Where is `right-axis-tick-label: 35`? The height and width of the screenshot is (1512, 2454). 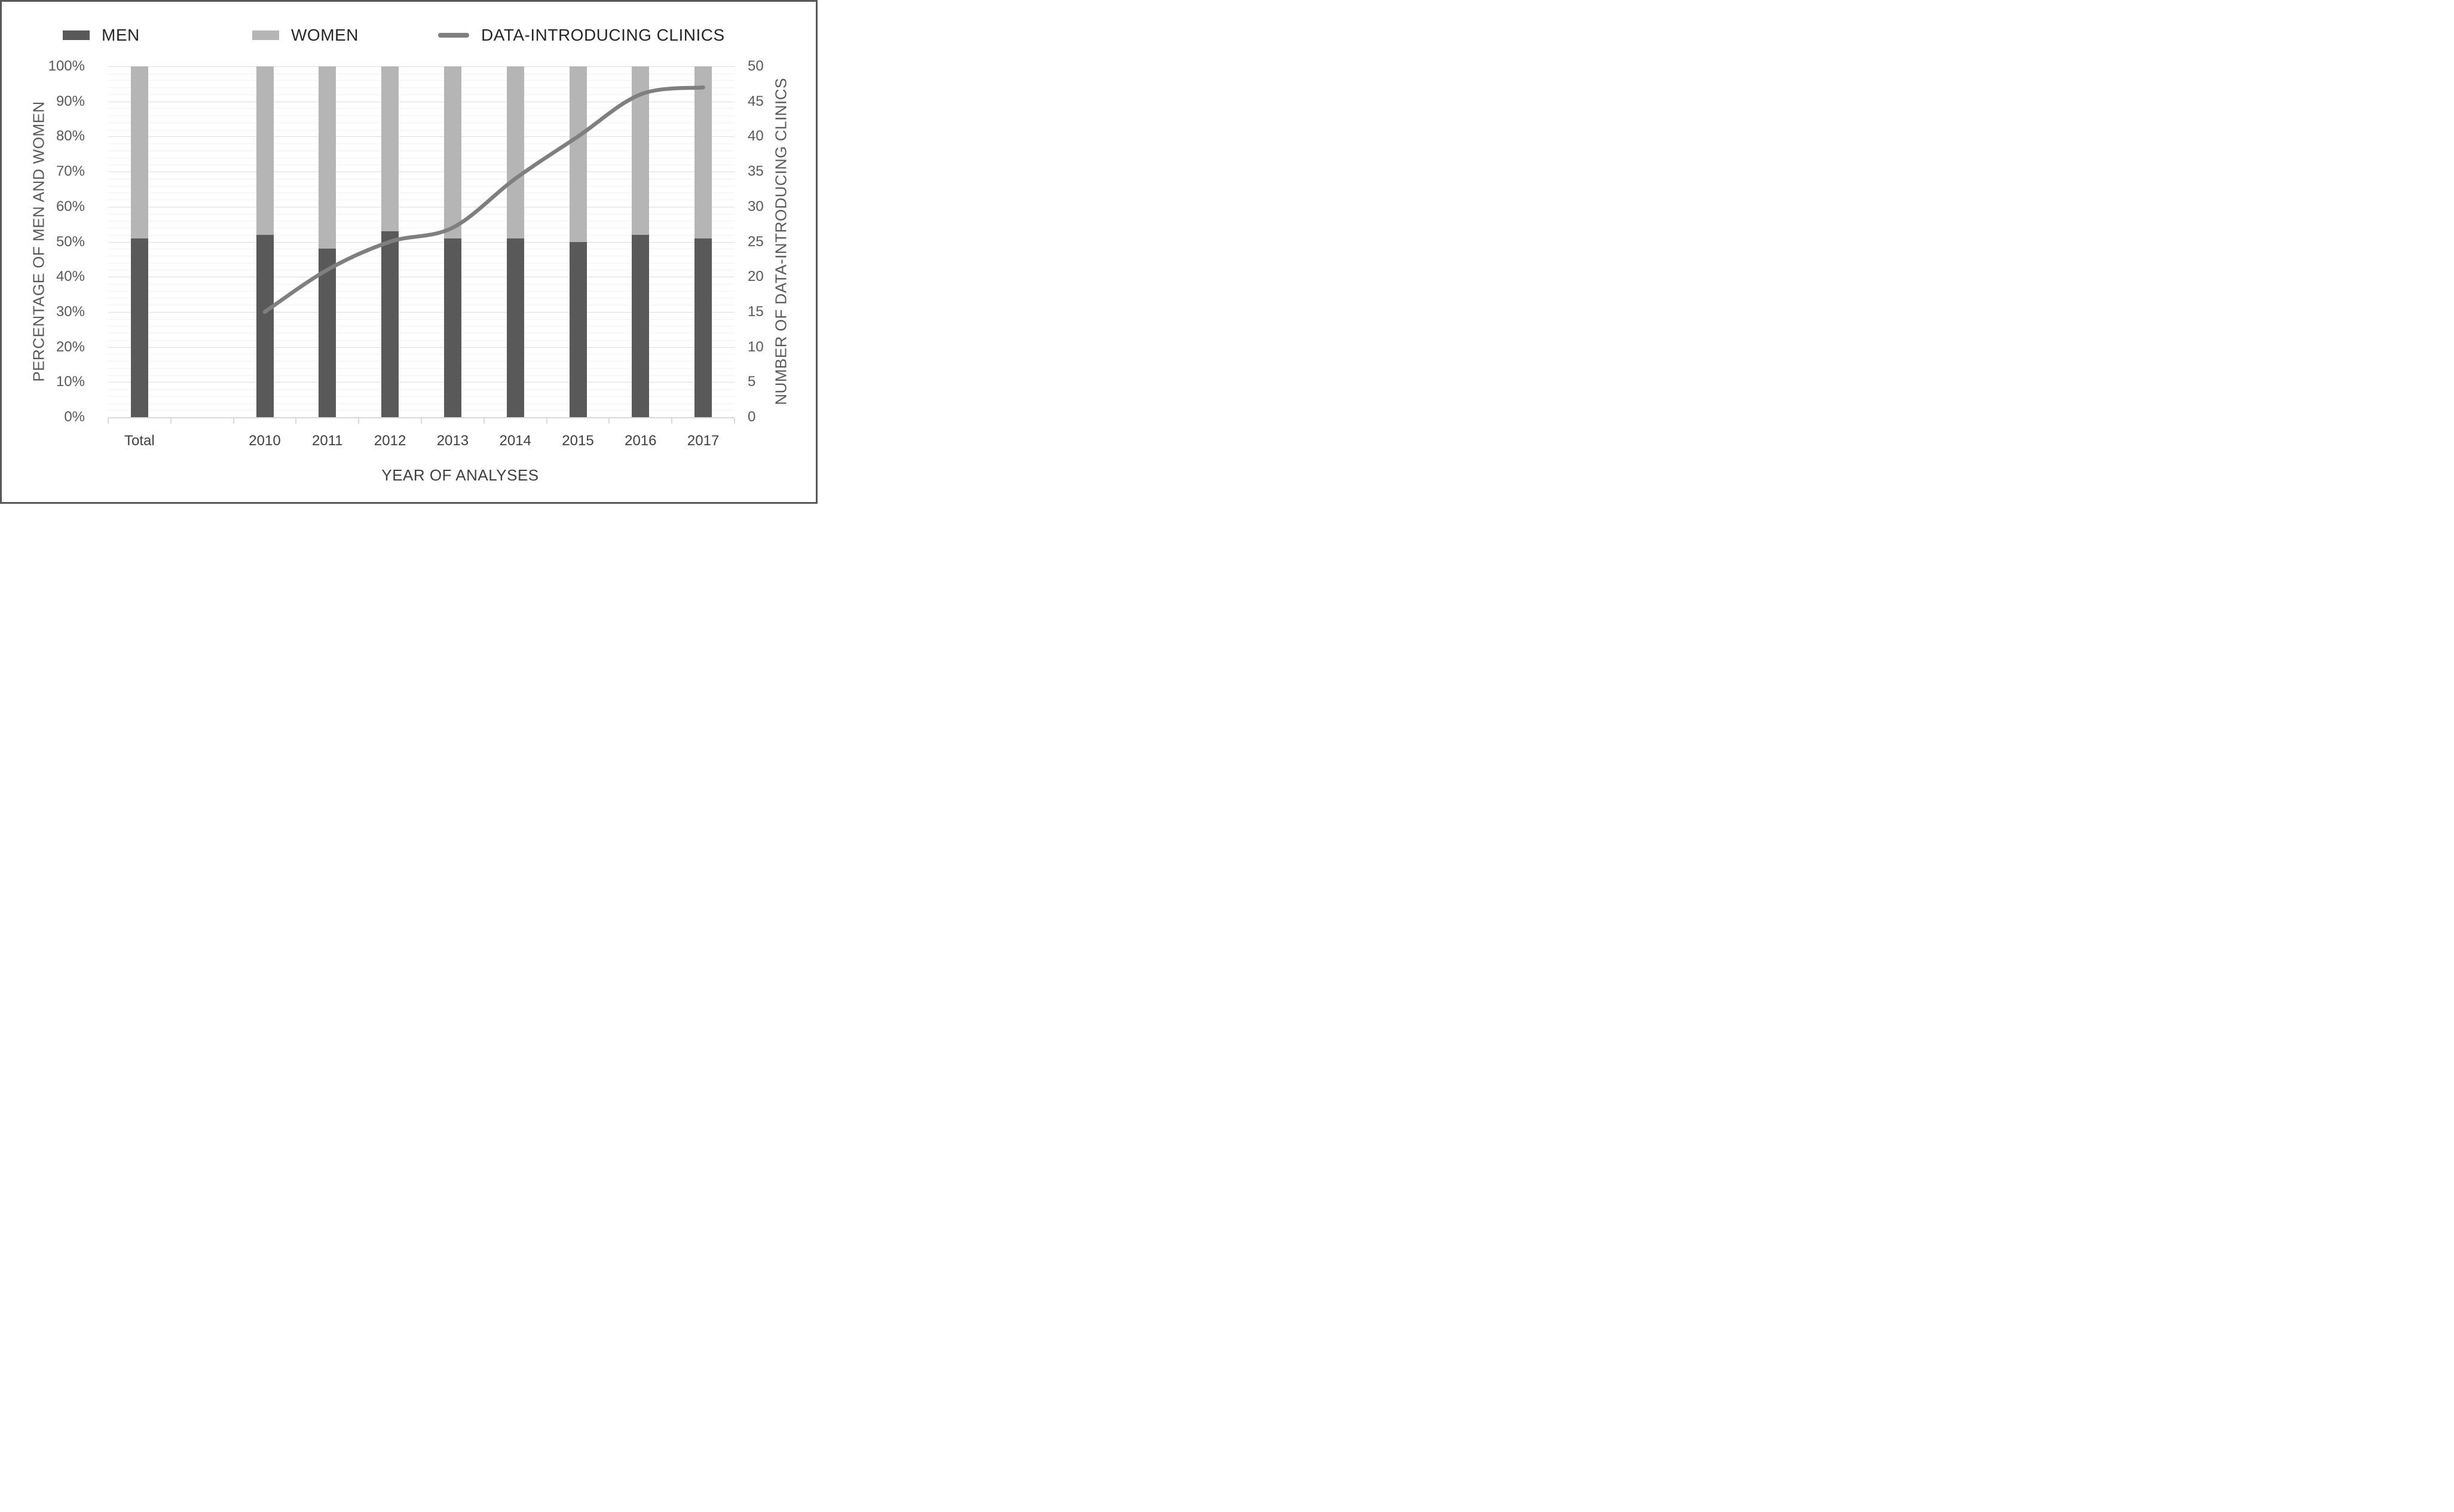 right-axis-tick-label: 35 is located at coordinates (756, 171).